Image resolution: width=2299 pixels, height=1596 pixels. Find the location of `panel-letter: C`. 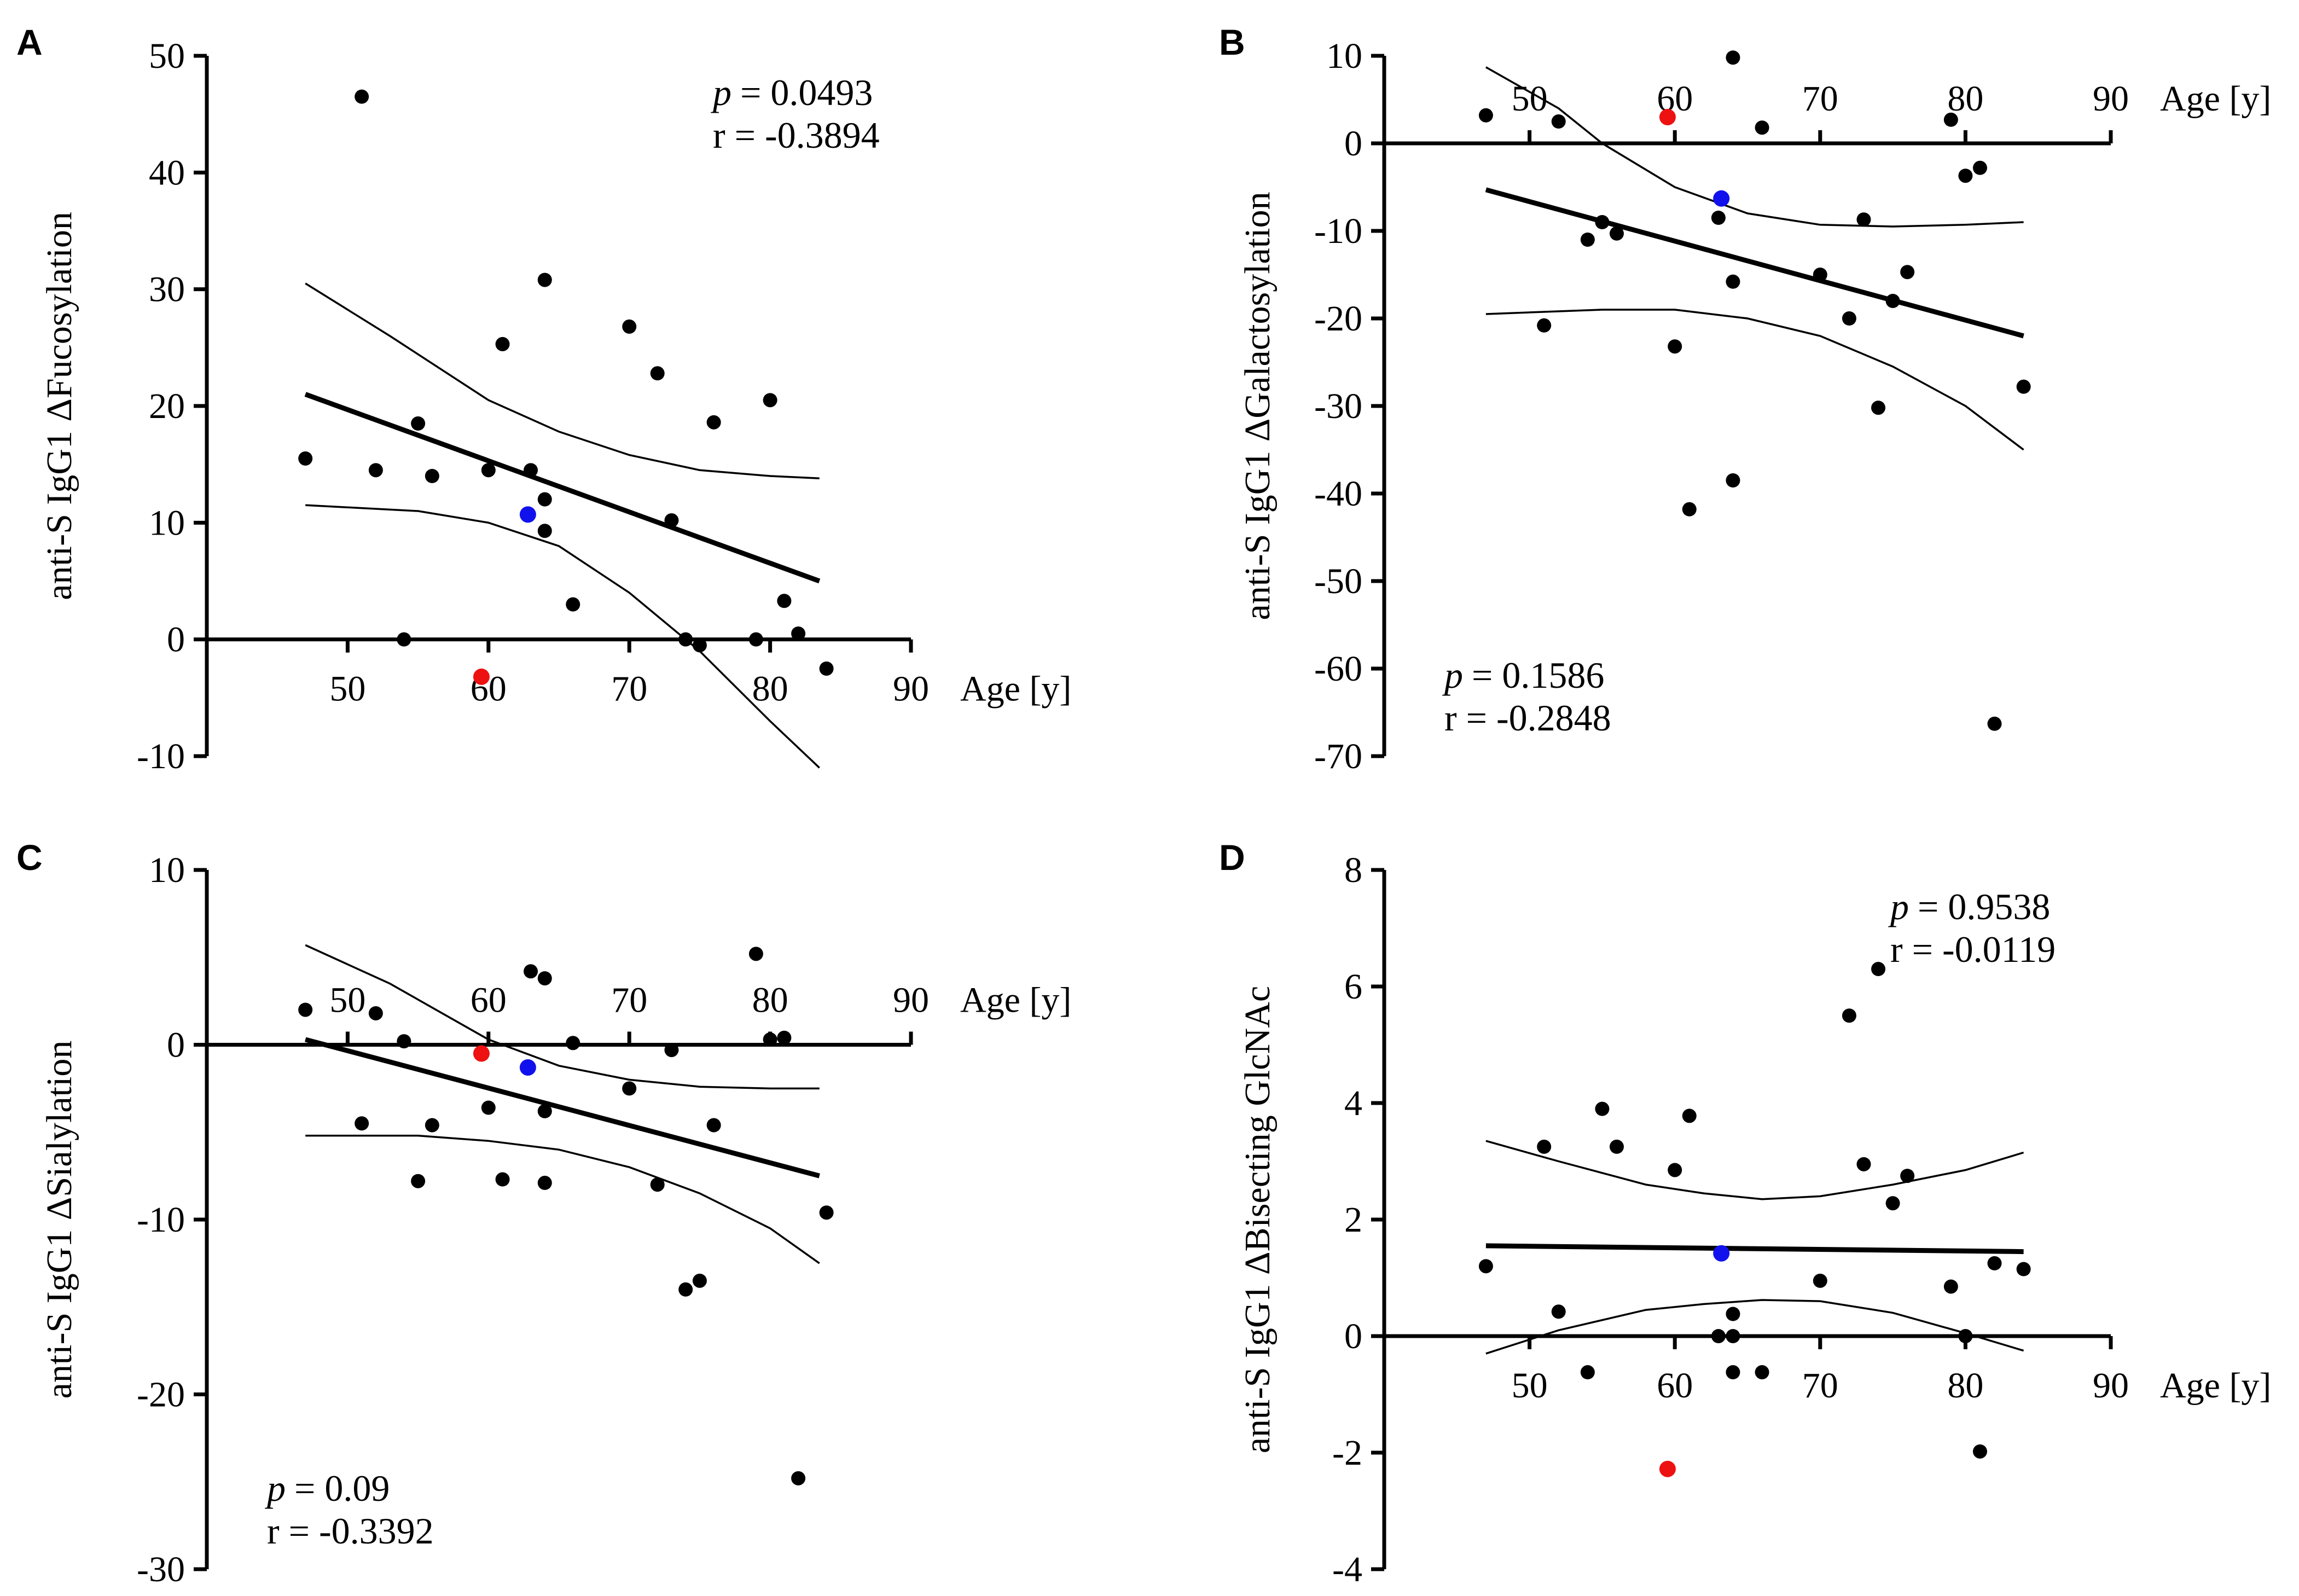

panel-letter: C is located at coordinates (29, 857).